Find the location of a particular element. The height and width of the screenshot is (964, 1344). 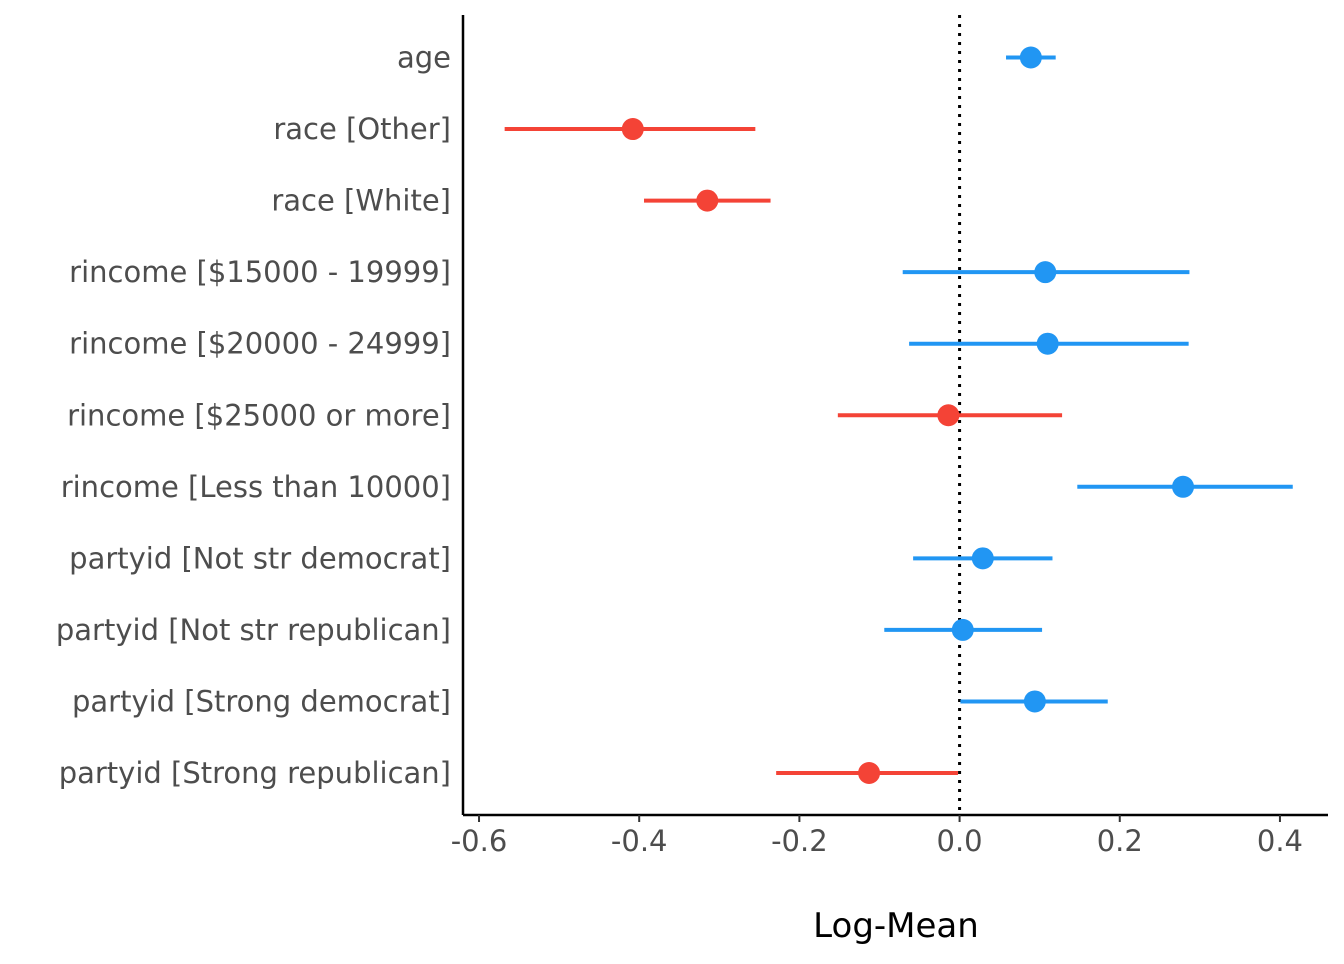

term-label: partyid [Strong republican] is located at coordinates (255, 773).